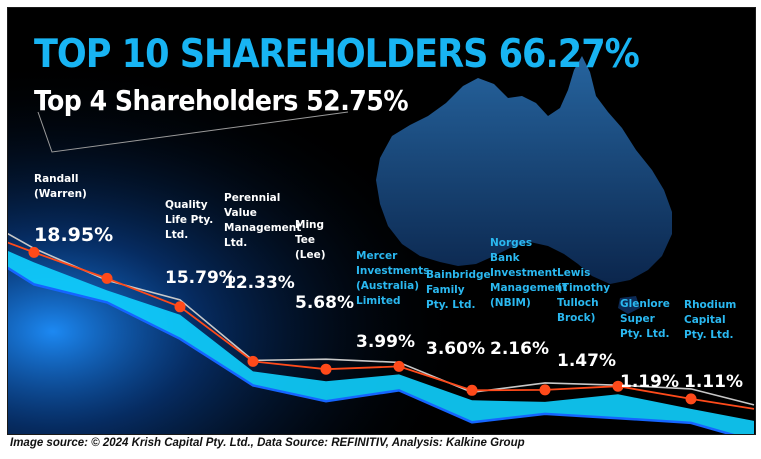 The image size is (761, 459). I want to click on value-label-6: 3.60%, so click(455, 349).